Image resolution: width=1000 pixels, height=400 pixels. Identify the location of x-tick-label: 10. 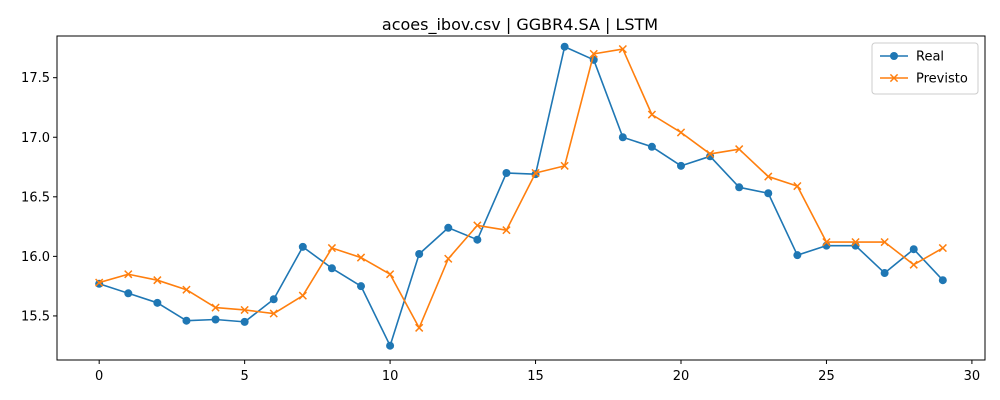
(390, 376).